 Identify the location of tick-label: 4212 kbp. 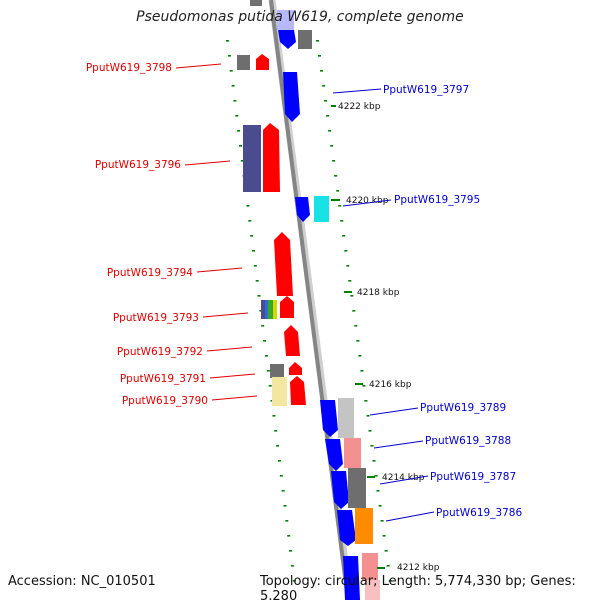
(418, 568).